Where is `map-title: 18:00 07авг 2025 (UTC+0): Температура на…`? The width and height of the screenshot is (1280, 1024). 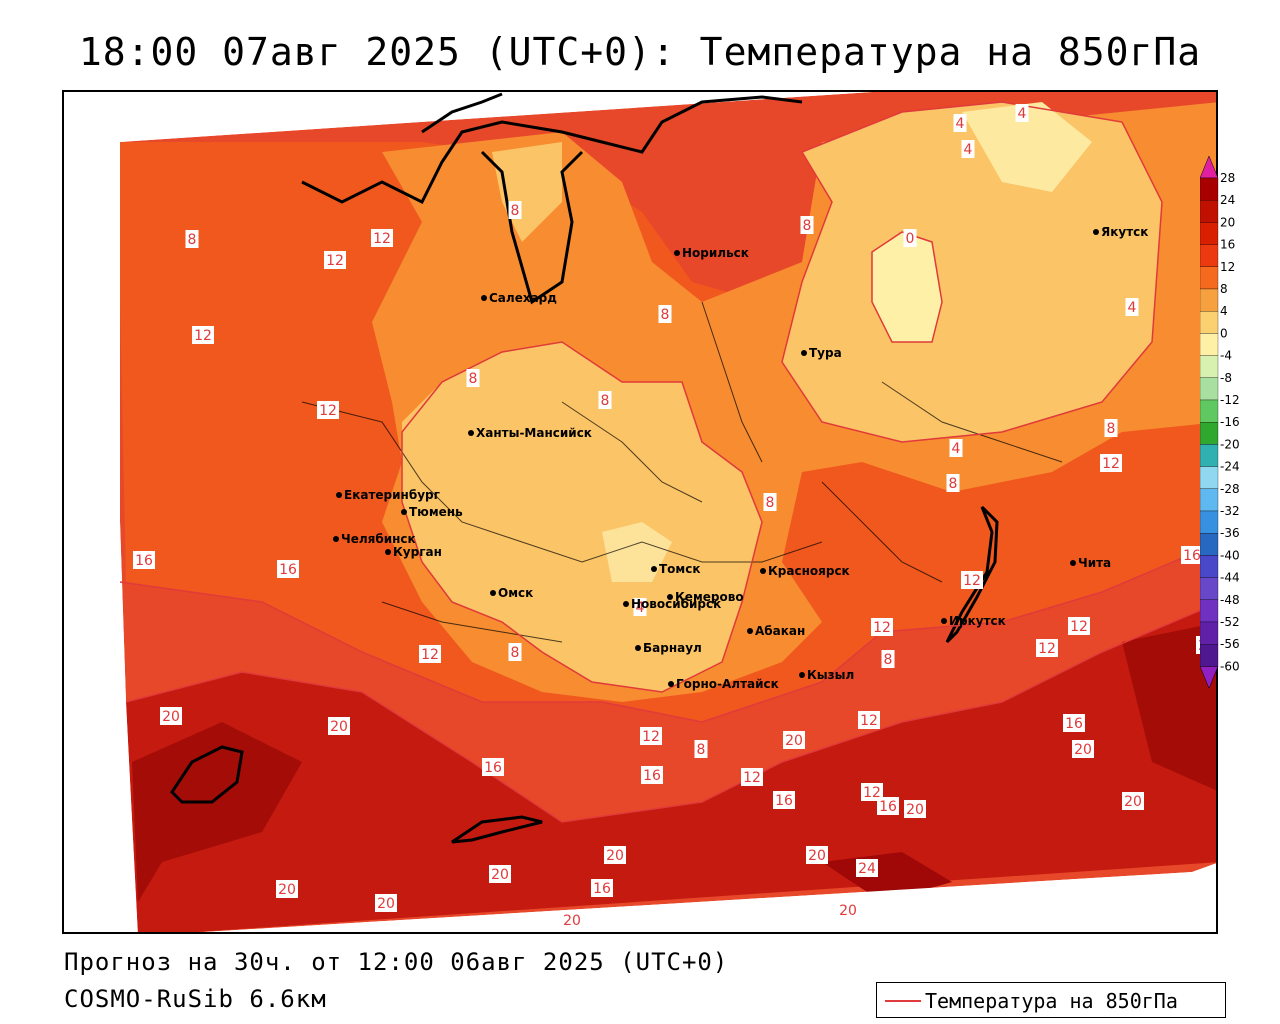 map-title: 18:00 07авг 2025 (UTC+0): Температура на… is located at coordinates (640, 52).